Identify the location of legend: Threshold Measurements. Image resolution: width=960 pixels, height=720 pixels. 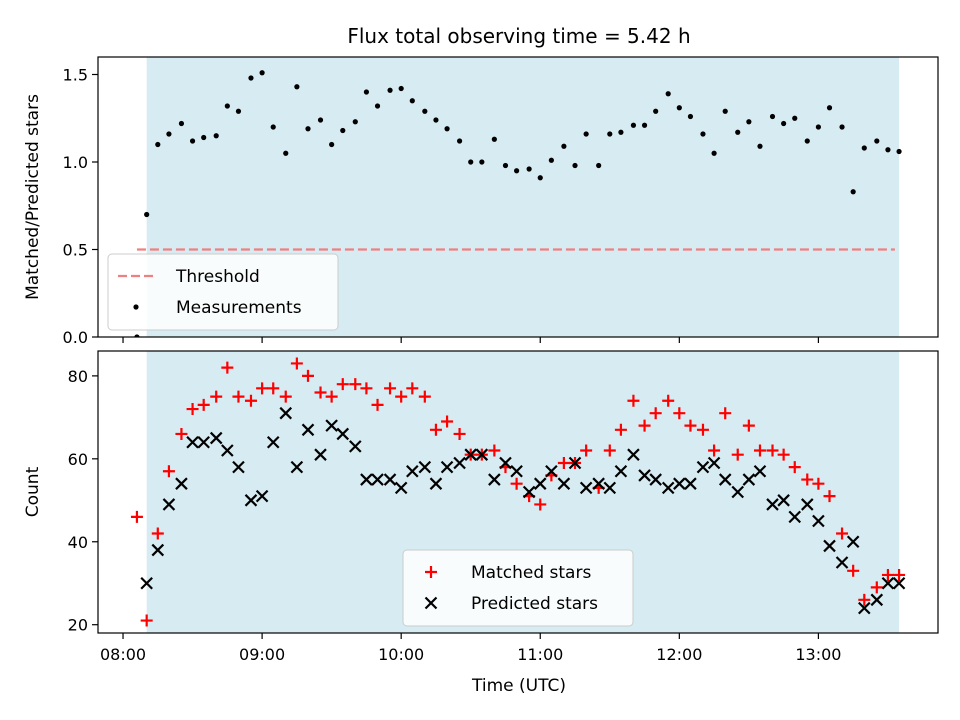
(223, 292).